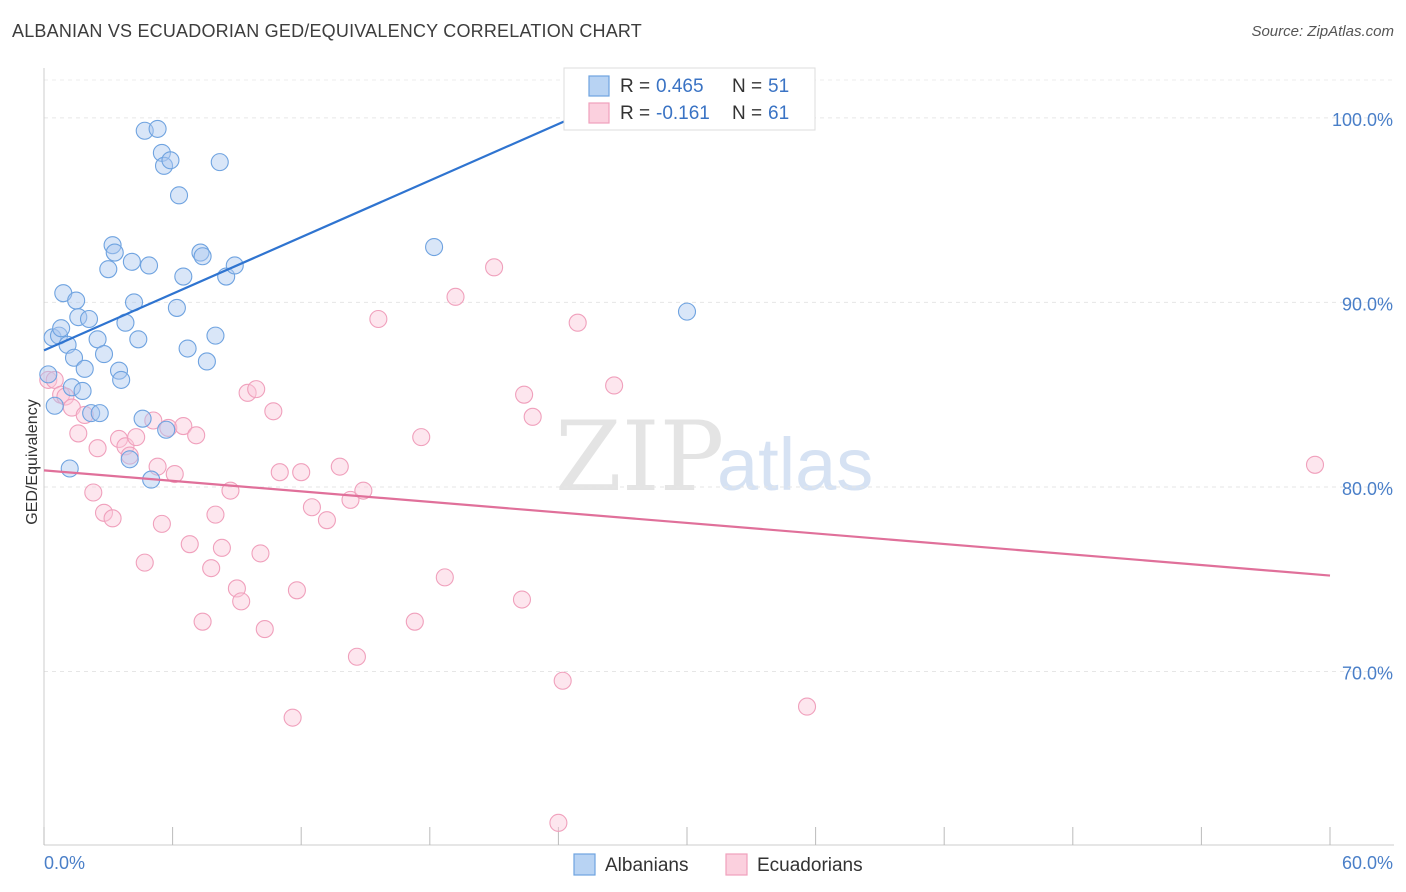 The width and height of the screenshot is (1406, 892). Describe the element at coordinates (683, 113) in the screenshot. I see `ecuadorians-r-value: -0.161` at that location.